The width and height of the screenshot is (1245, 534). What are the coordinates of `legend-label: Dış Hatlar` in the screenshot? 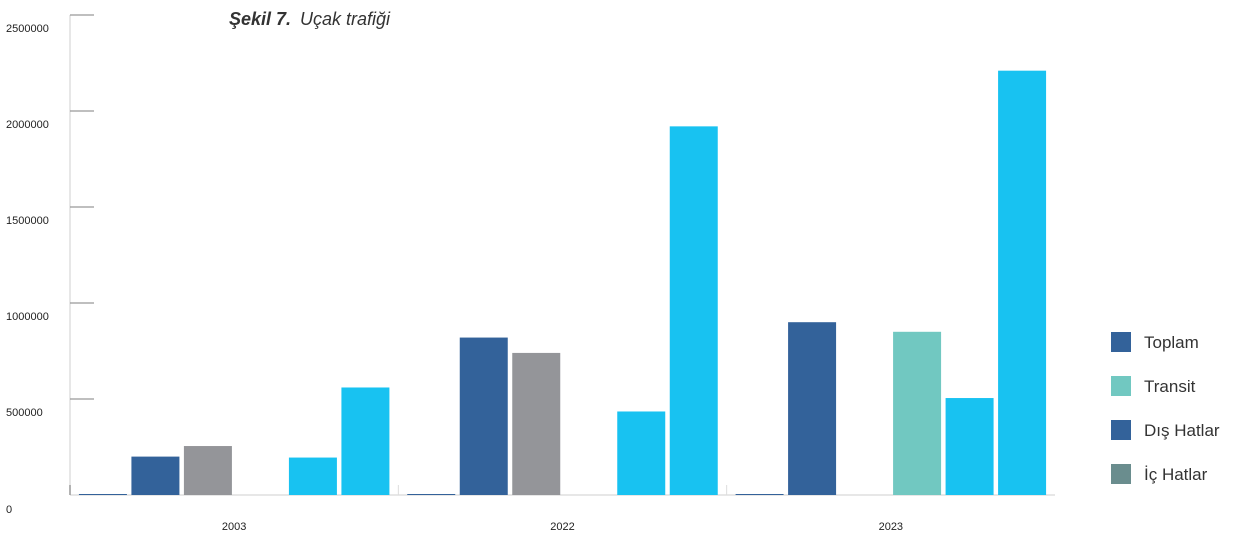 It's located at (1182, 430).